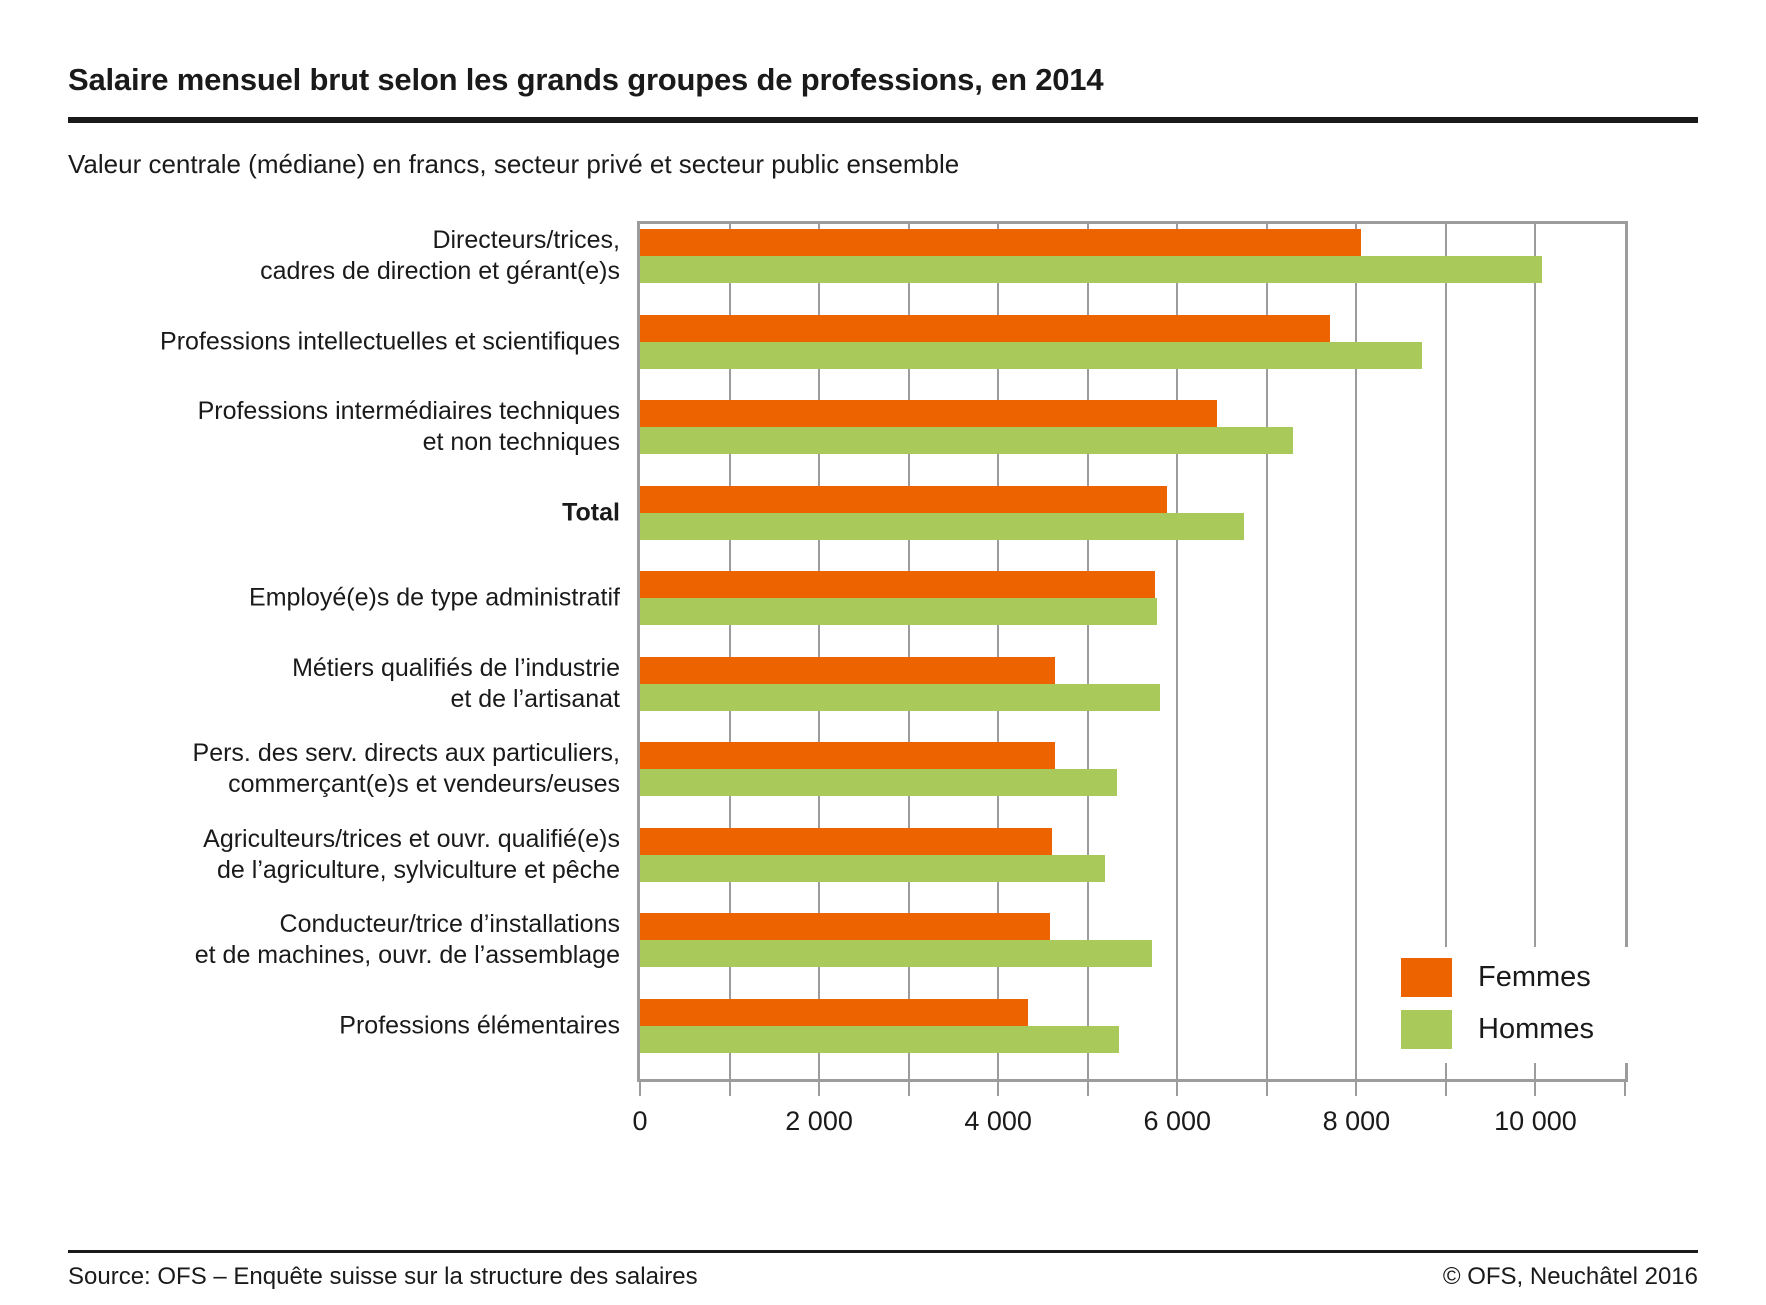 The height and width of the screenshot is (1305, 1766). What do you see at coordinates (479, 1025) in the screenshot?
I see `category-label-10: Professions élémentaires` at bounding box center [479, 1025].